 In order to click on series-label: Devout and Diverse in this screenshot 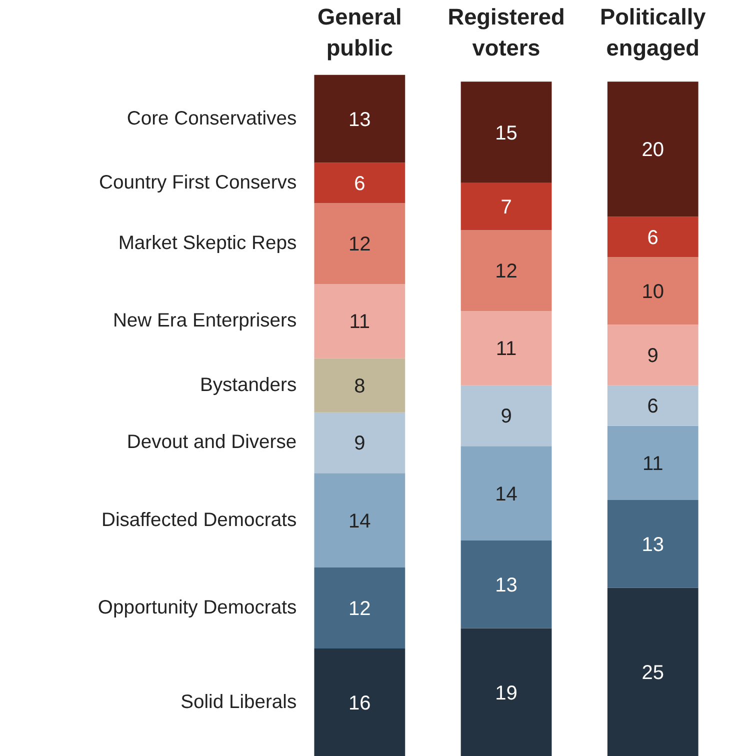, I will do `click(211, 443)`.